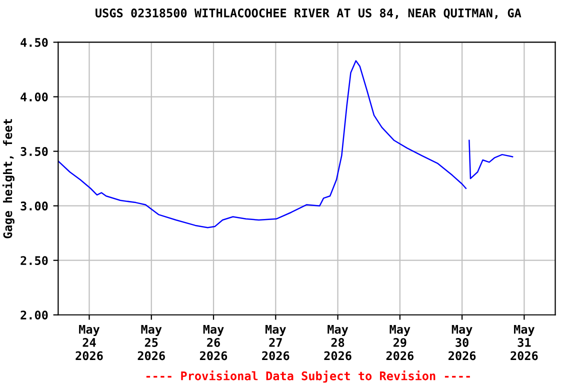  Describe the element at coordinates (524, 342) in the screenshot. I see `x-tick-label: May 31 2026` at that location.